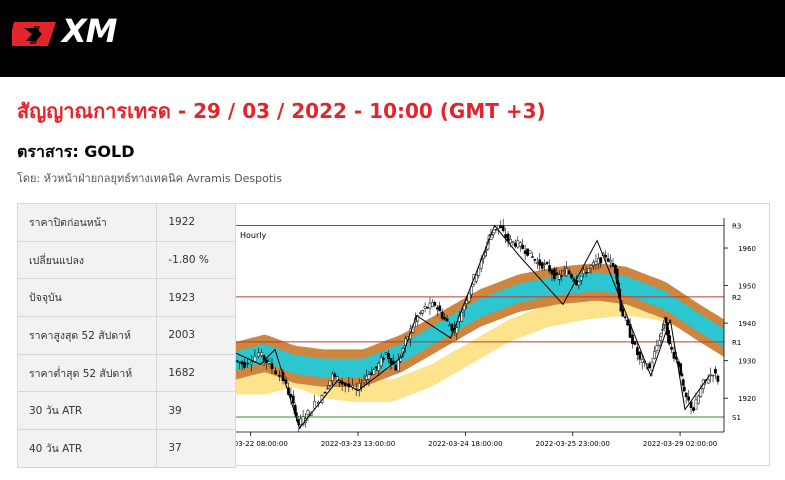  What do you see at coordinates (196, 298) in the screenshot?
I see `row-value: 1923` at bounding box center [196, 298].